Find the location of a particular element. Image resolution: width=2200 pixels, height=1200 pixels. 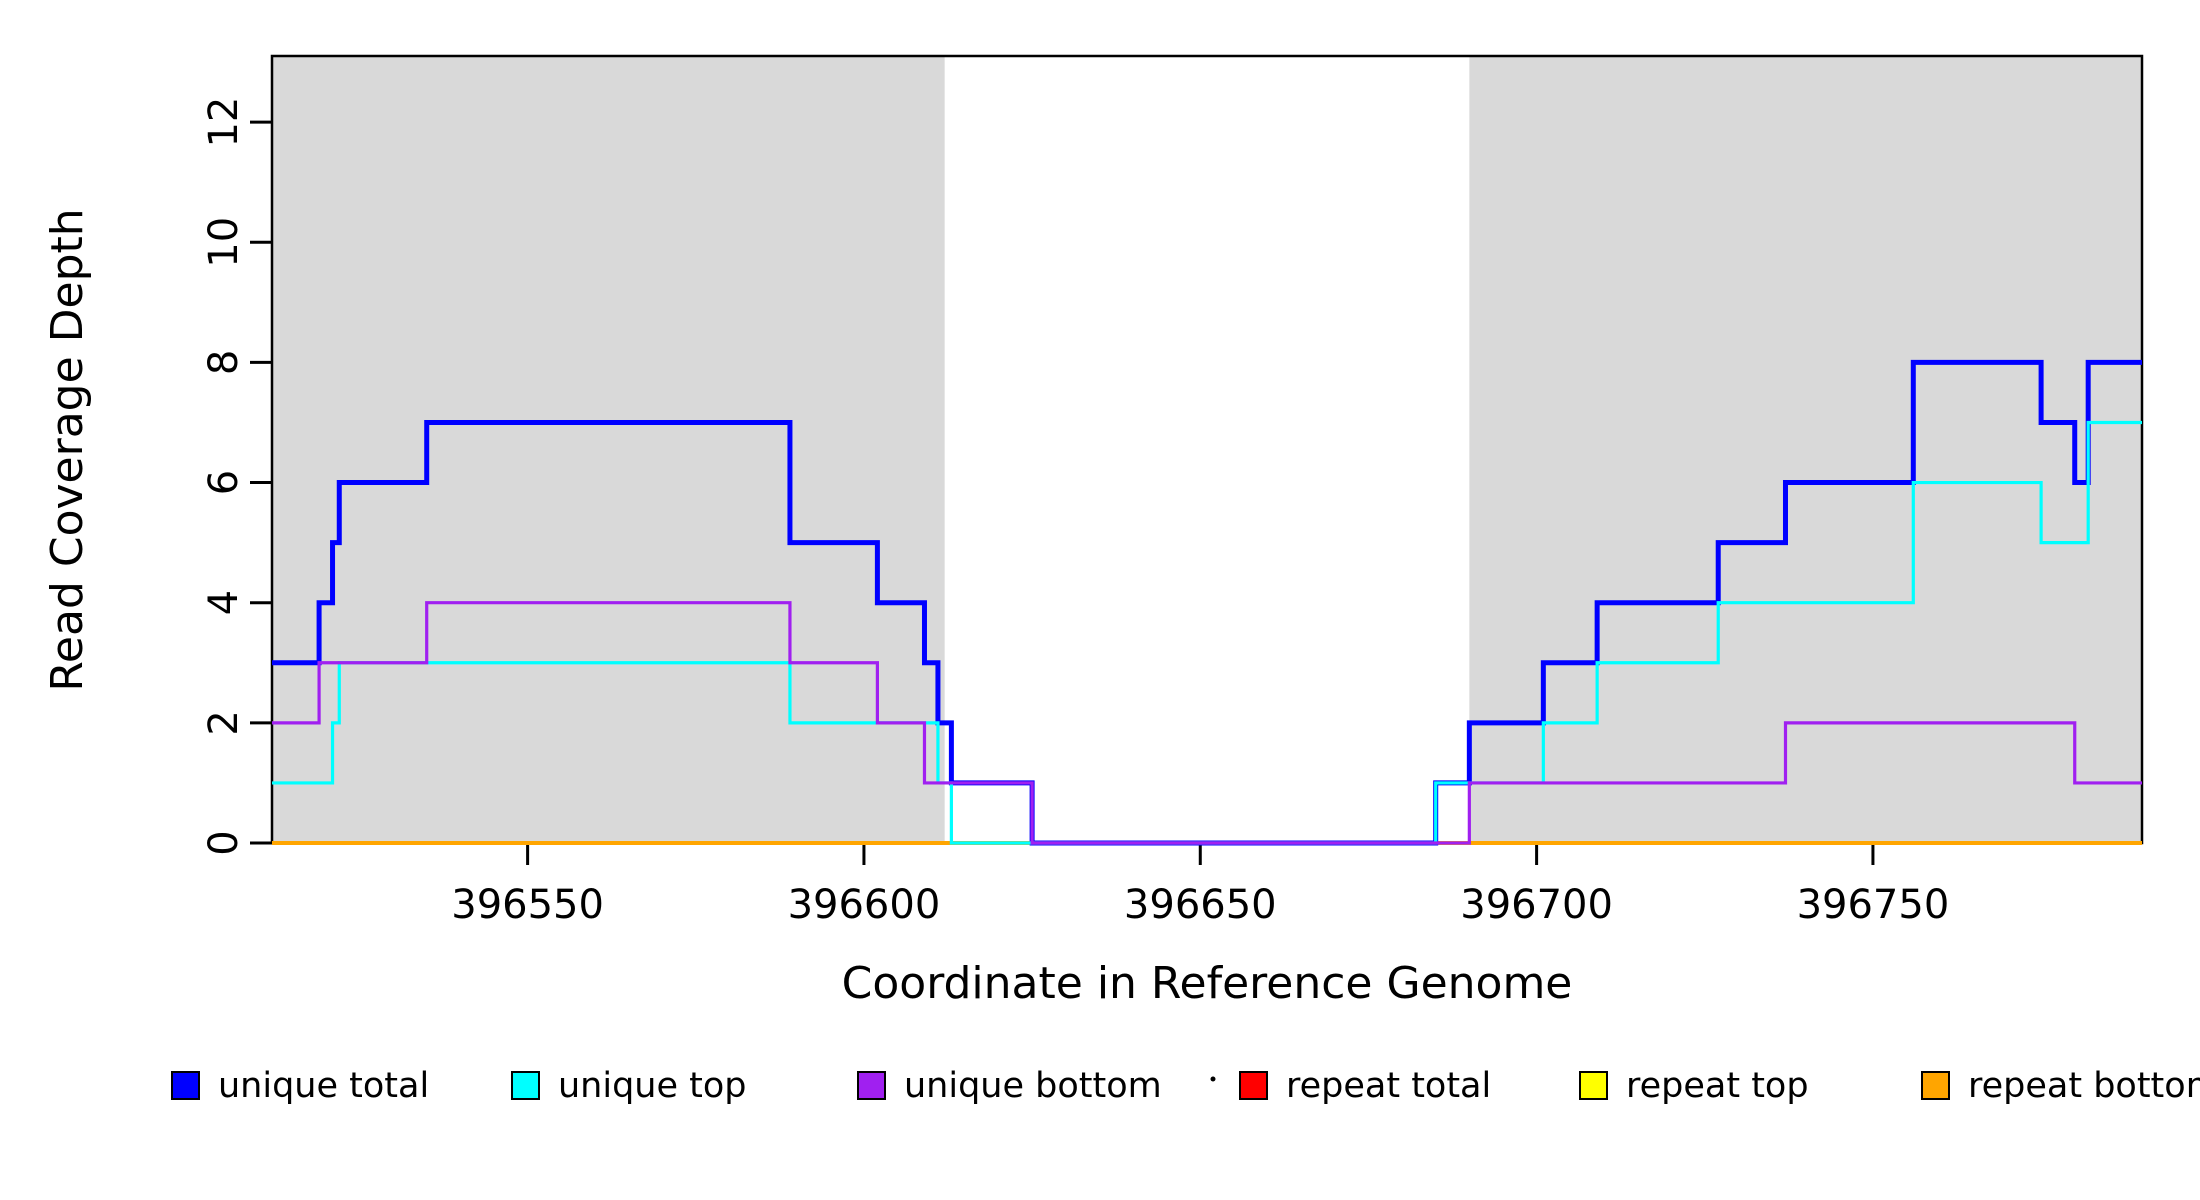

x-tick-label: 396600 is located at coordinates (864, 905).